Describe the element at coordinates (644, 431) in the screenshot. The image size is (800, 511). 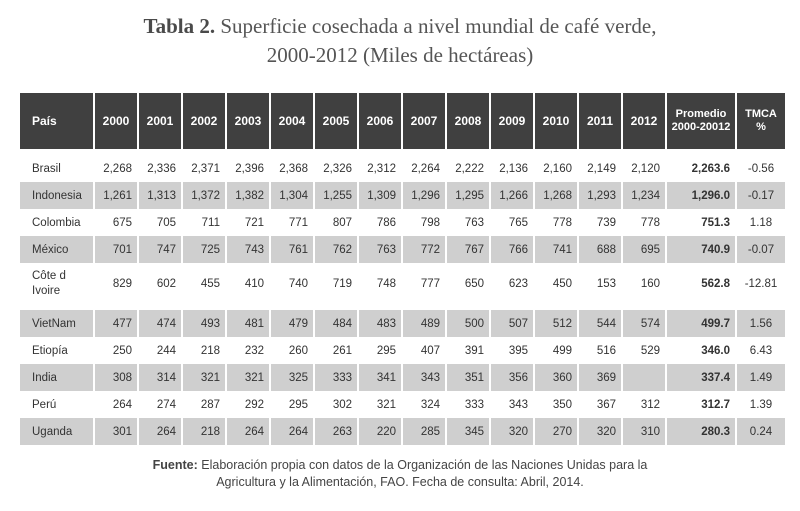
I see `value-cell: 310` at that location.